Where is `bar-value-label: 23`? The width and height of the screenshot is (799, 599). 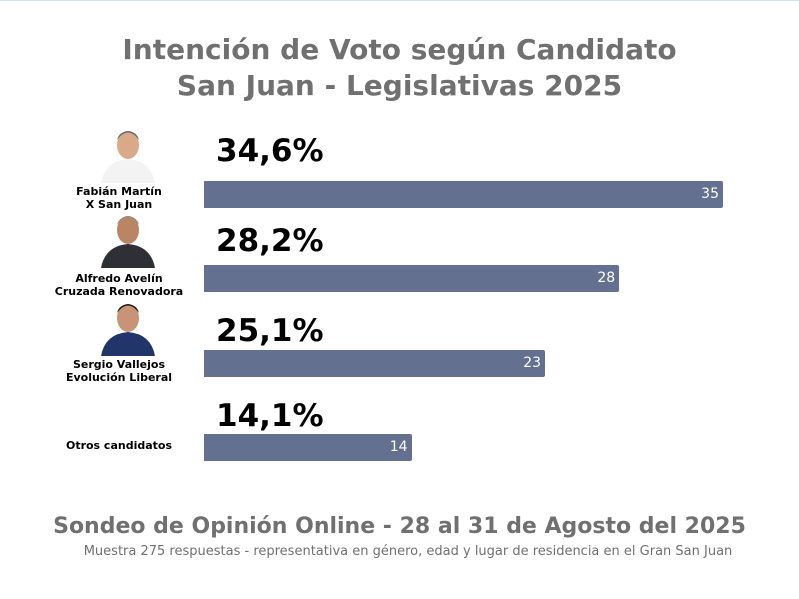 bar-value-label: 23 is located at coordinates (532, 363).